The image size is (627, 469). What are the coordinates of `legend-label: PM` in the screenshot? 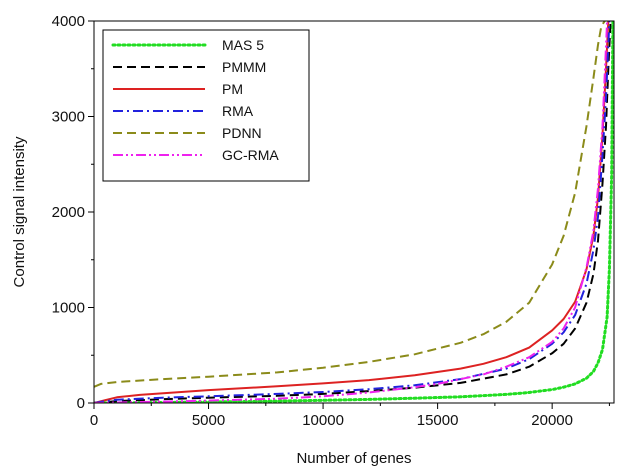 It's located at (232, 89).